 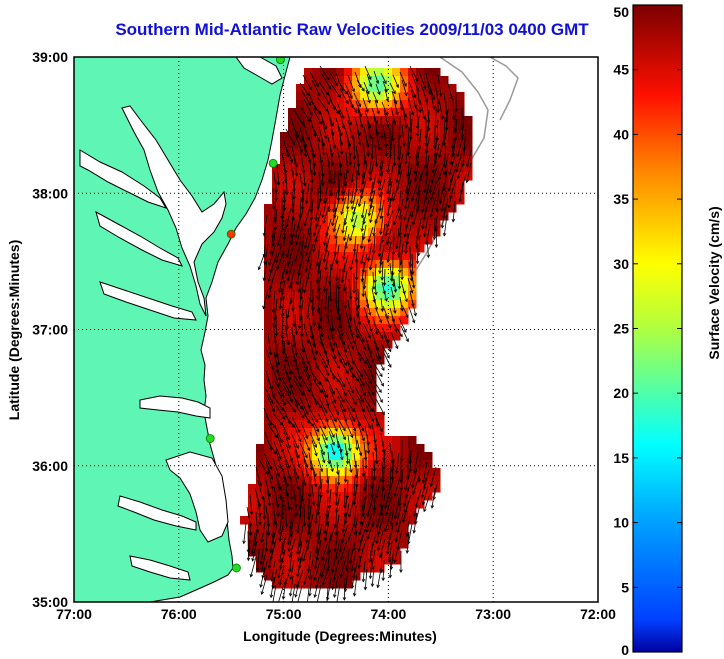 What do you see at coordinates (504, 89) in the screenshot?
I see `bathymetry-contour` at bounding box center [504, 89].